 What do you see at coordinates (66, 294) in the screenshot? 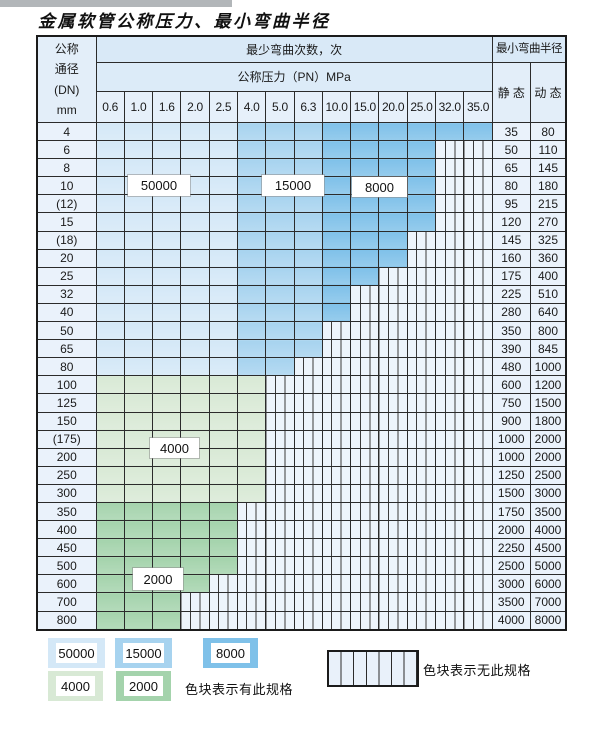
I see `dn-cell: 32` at bounding box center [66, 294].